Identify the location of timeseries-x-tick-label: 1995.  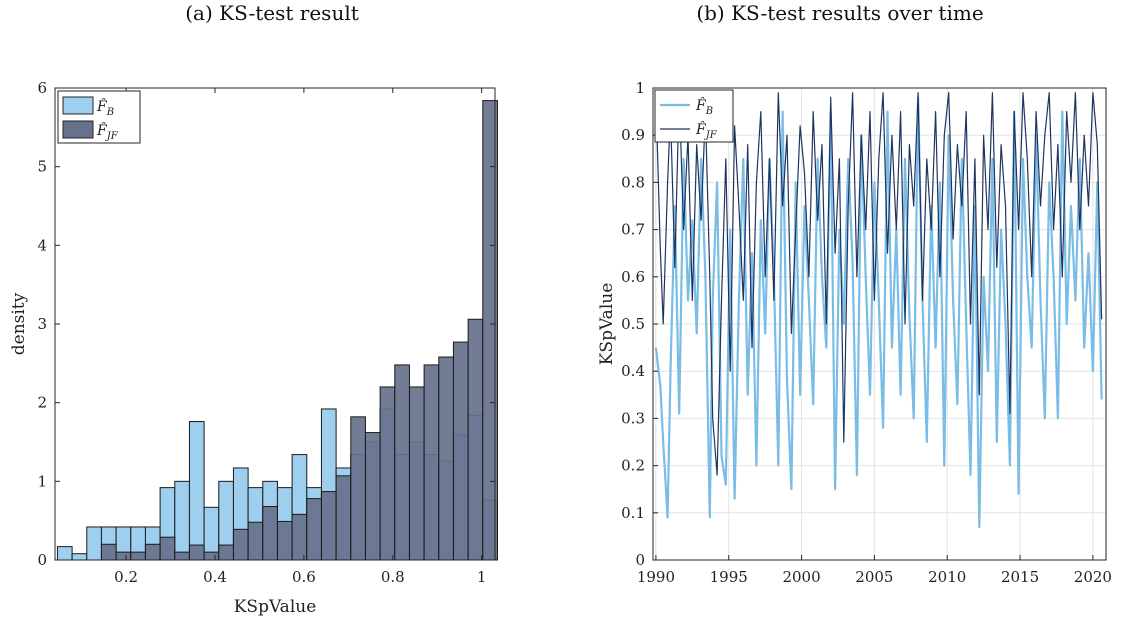
(729, 577).